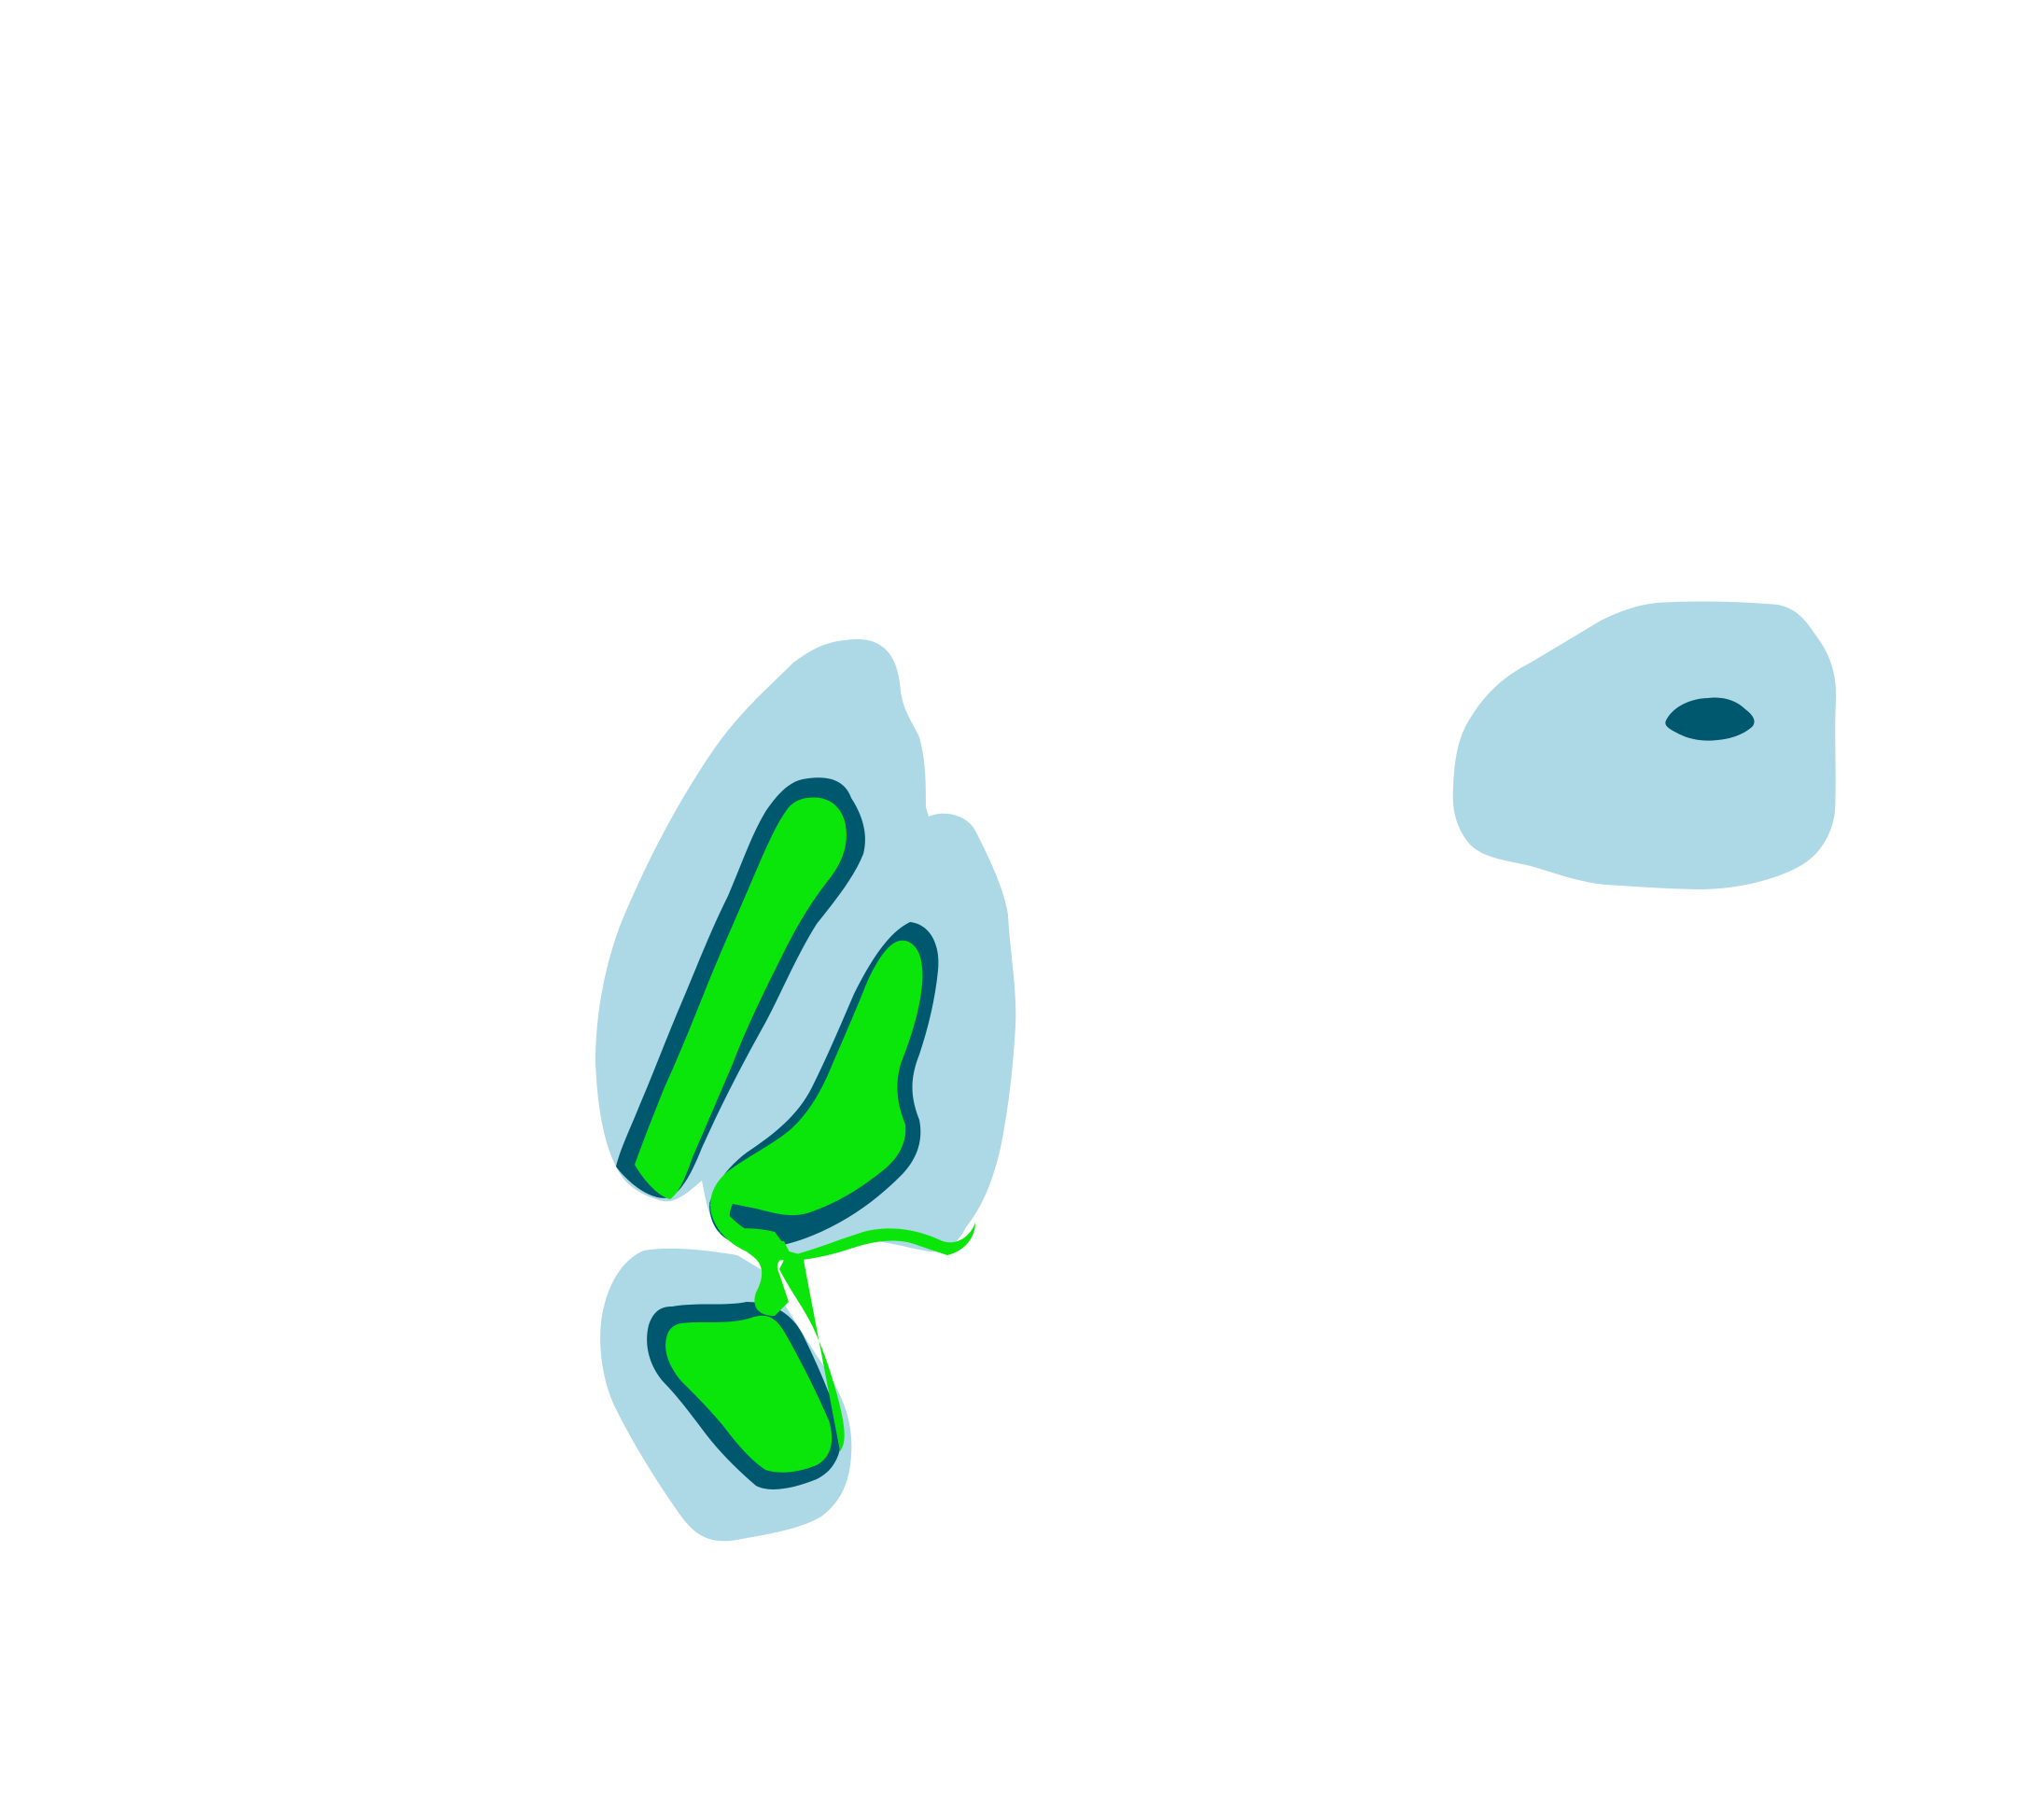 The height and width of the screenshot is (1803, 2044). What do you see at coordinates (749, 1394) in the screenshot?
I see `lower-arm-core` at bounding box center [749, 1394].